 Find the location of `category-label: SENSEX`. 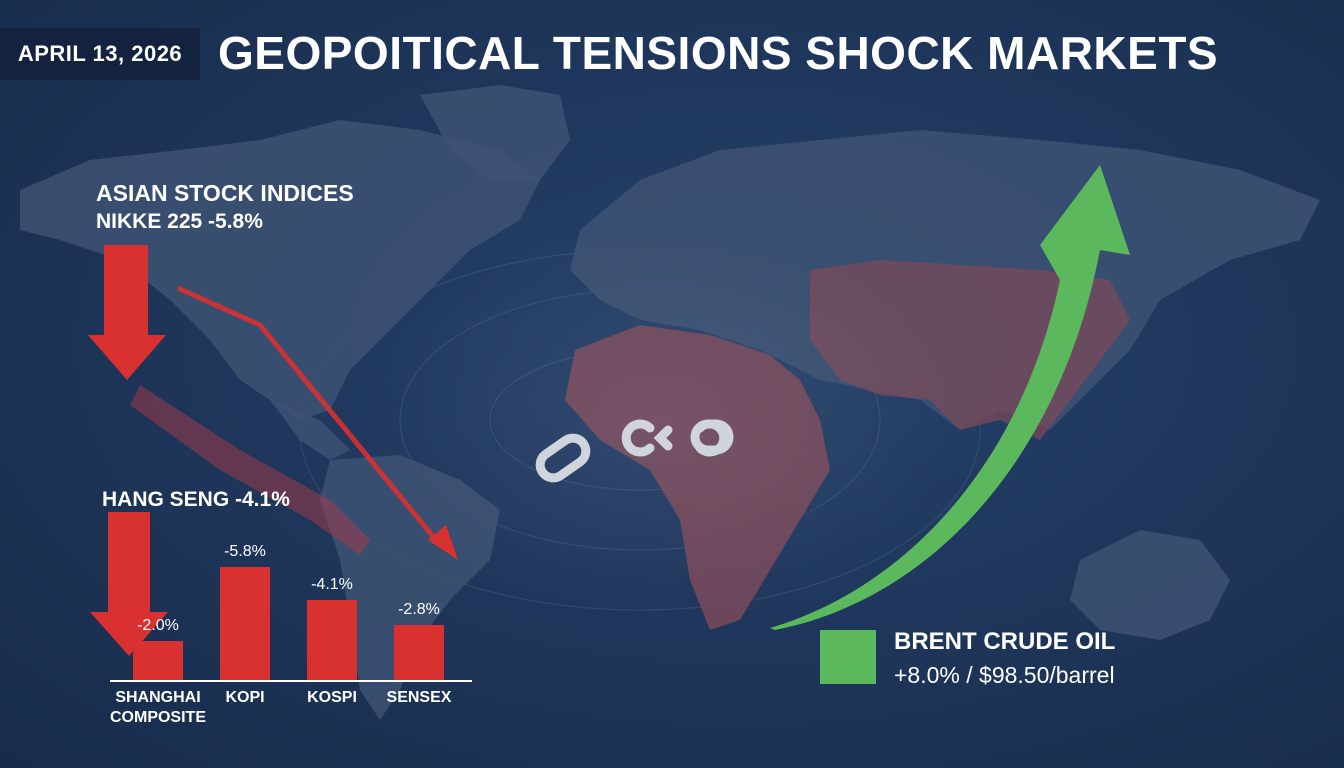

category-label: SENSEX is located at coordinates (419, 697).